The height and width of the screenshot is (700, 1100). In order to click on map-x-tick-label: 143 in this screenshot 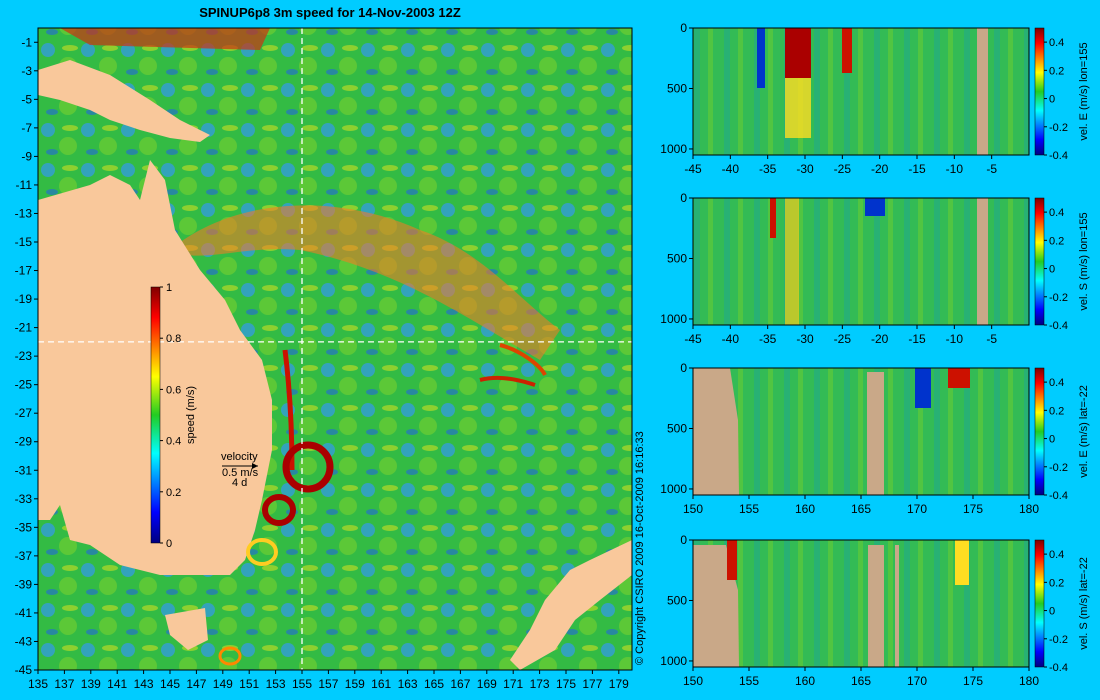, I will do `click(144, 684)`.